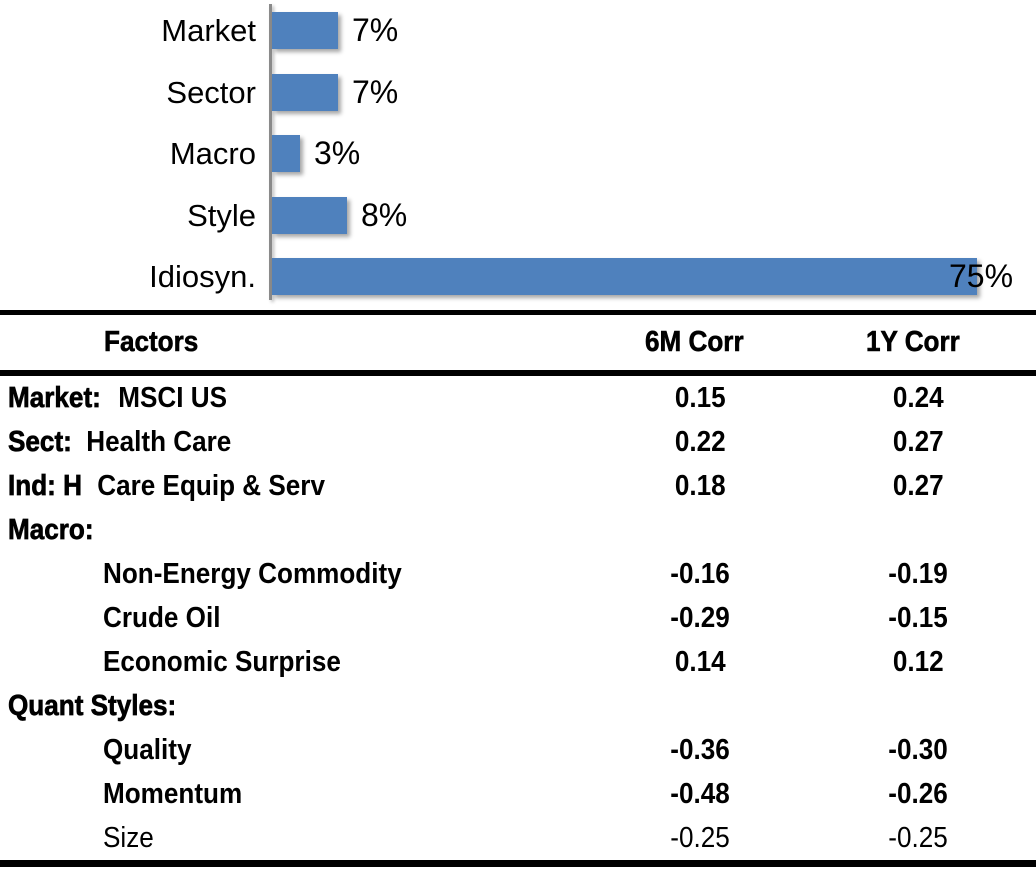  I want to click on correlation-value: -0.16, so click(700, 573).